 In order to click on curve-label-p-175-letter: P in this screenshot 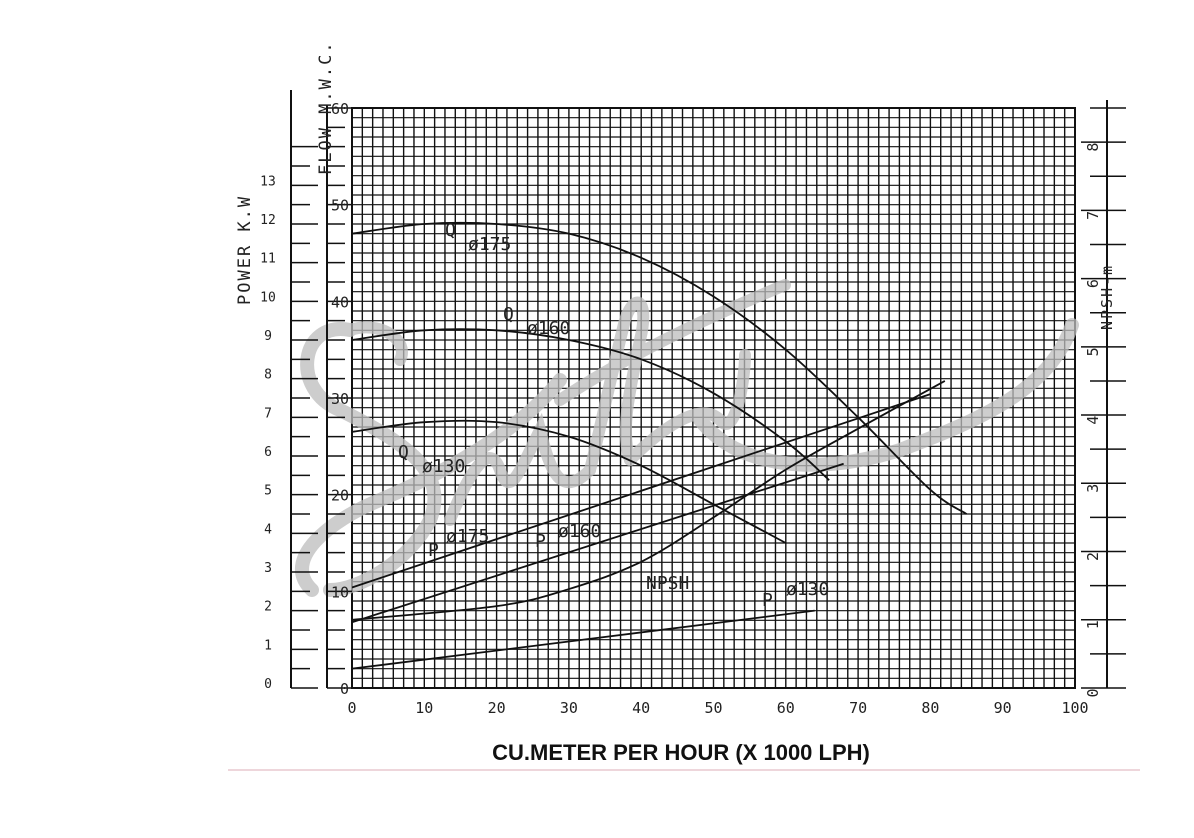, I will do `click(433, 550)`.